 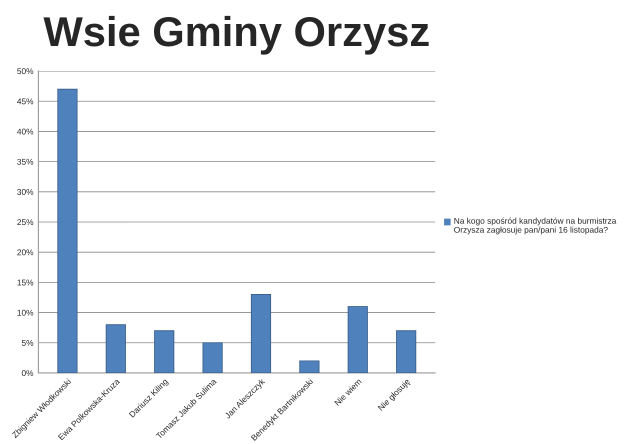 I want to click on y-tick-label: 15%, so click(x=25, y=283).